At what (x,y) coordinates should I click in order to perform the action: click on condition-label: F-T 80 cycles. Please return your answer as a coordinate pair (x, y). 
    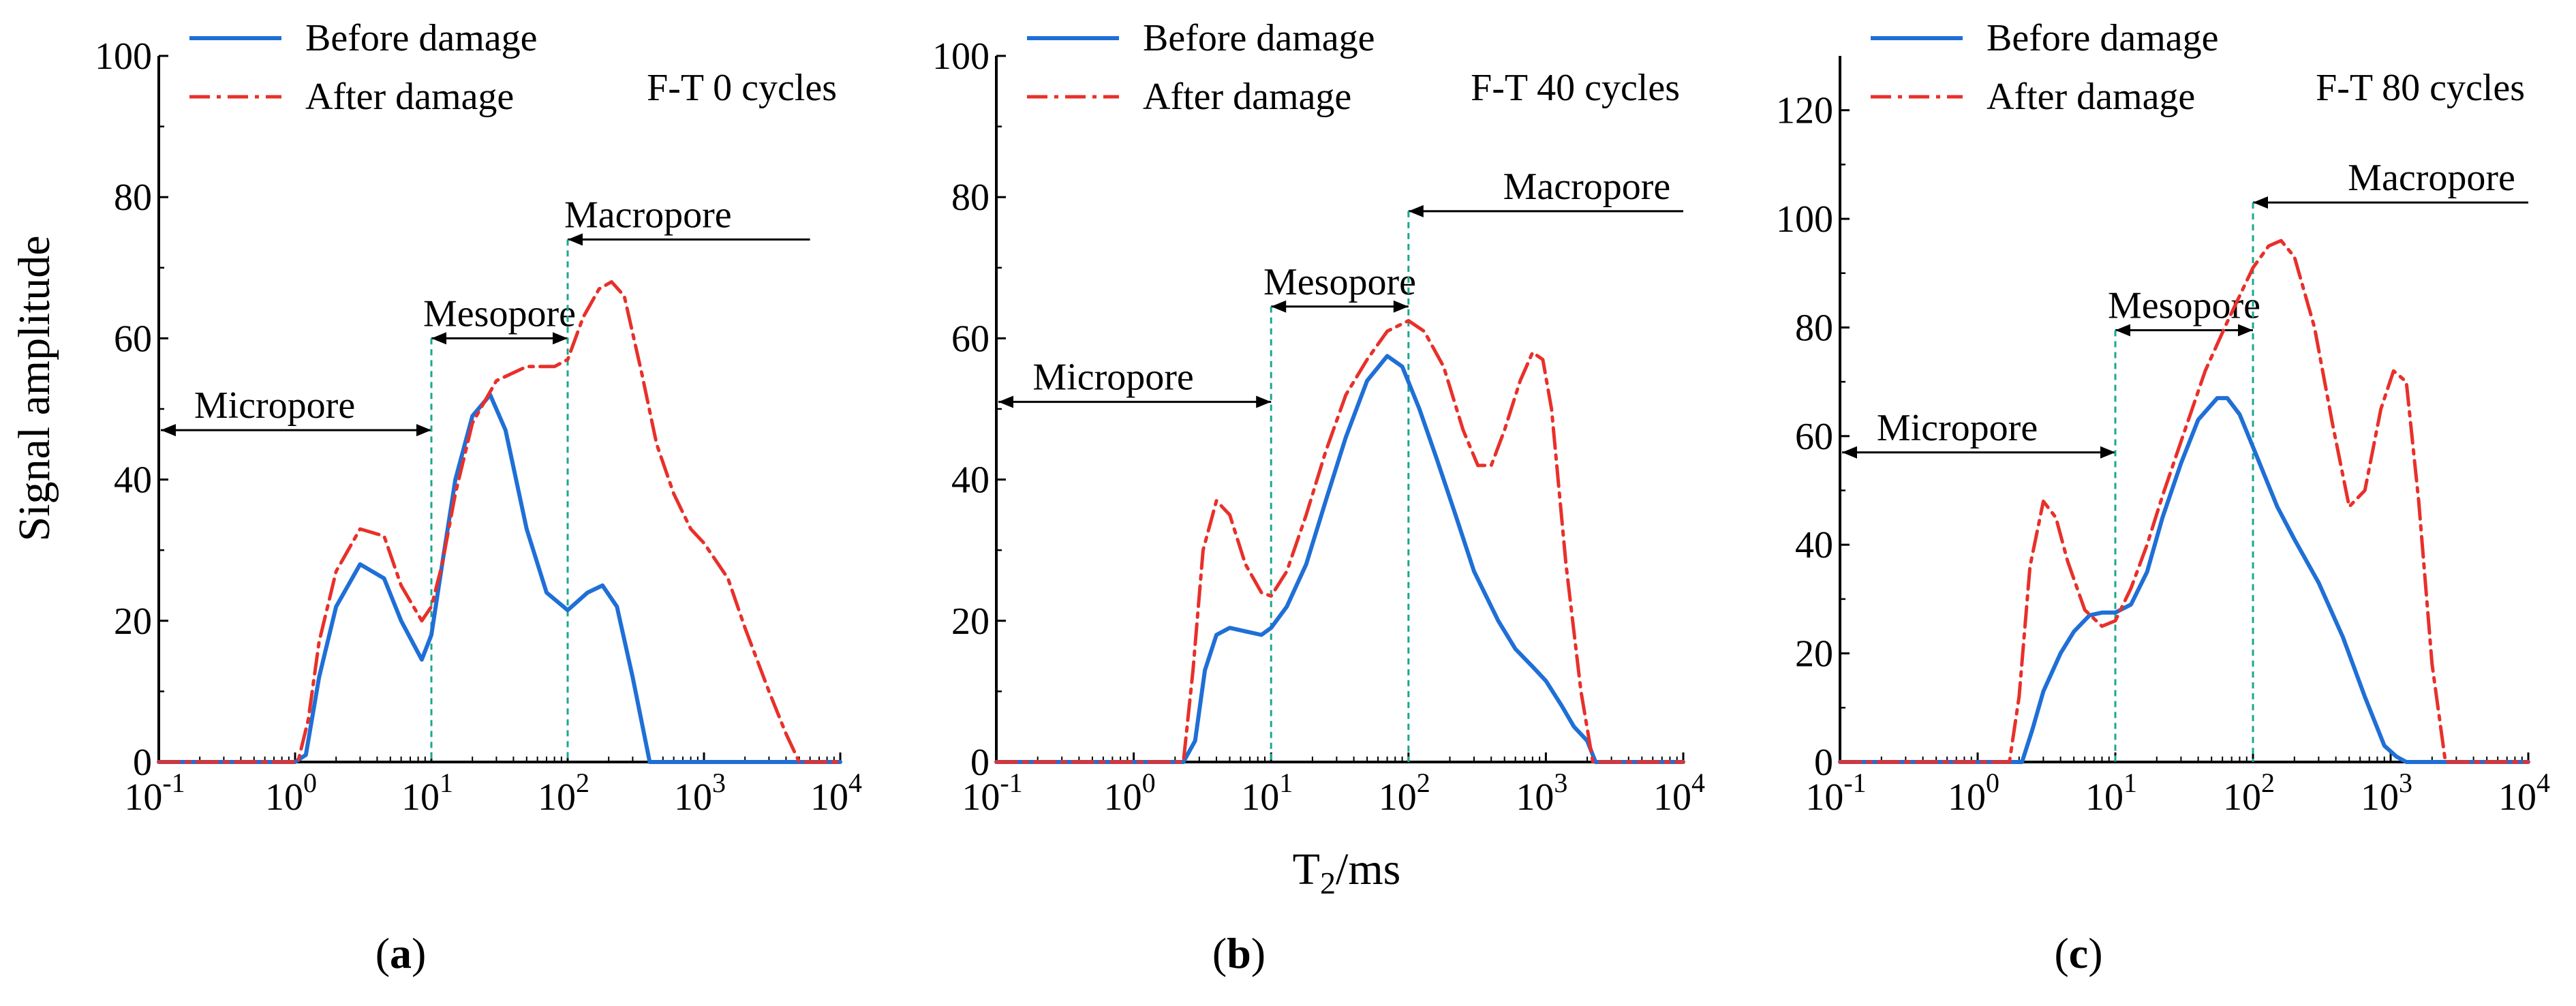
    Looking at the image, I should click on (2420, 88).